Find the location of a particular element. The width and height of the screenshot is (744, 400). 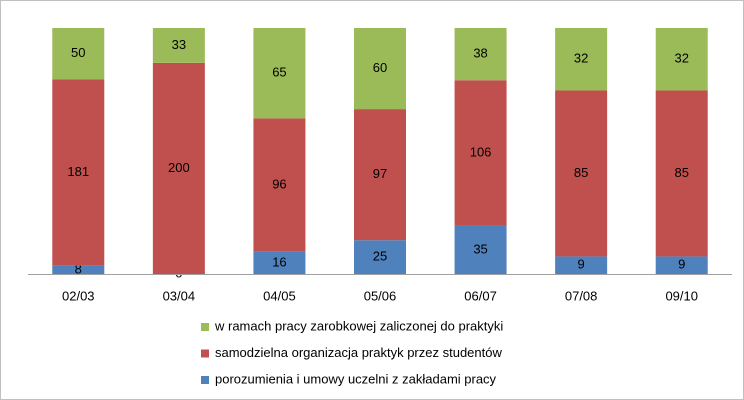

x-tick-label: 07/08 is located at coordinates (581, 295).